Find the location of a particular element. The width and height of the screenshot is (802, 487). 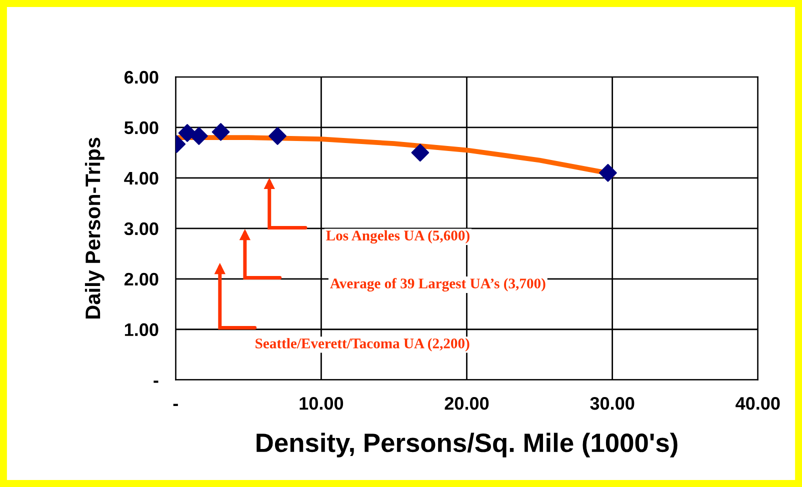

y-tick-label: 3.00 is located at coordinates (141, 229).